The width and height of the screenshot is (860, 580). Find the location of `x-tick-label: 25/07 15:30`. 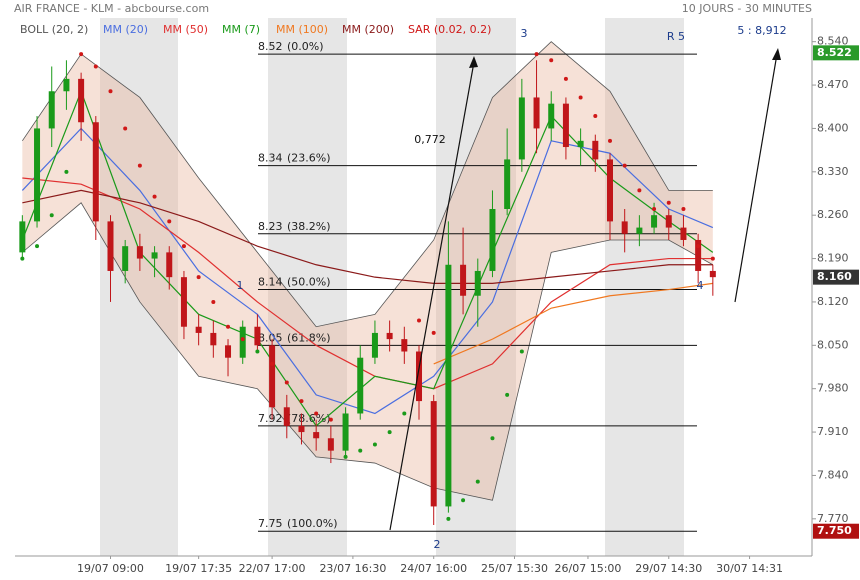

x-tick-label: 25/07 15:30 is located at coordinates (514, 568).